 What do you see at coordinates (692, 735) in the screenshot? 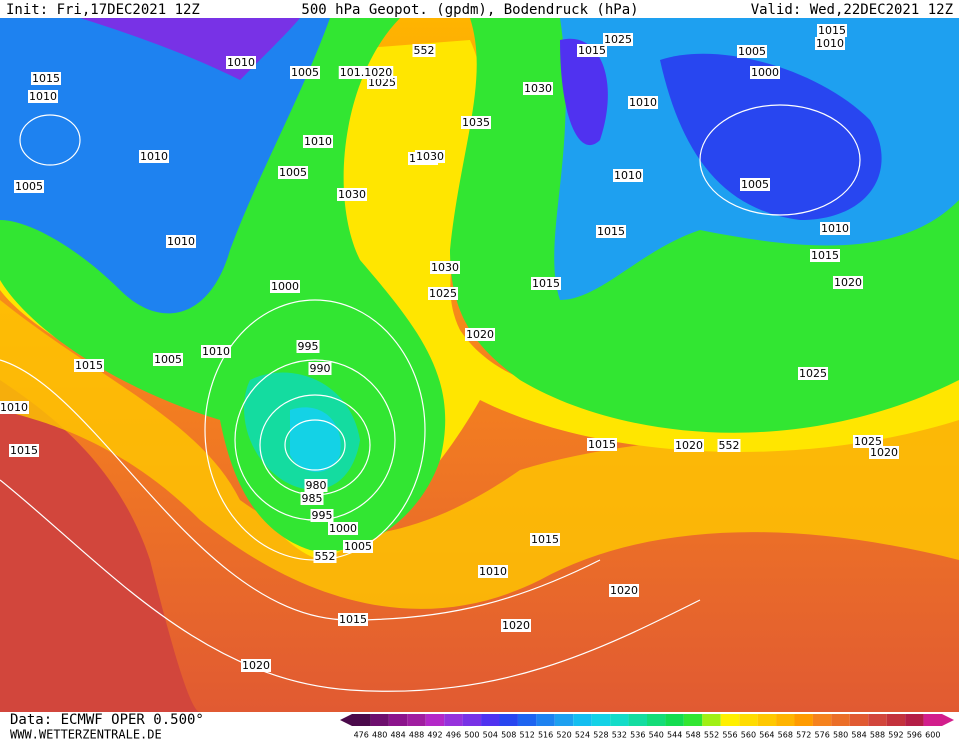
I see `scale-label: 548` at bounding box center [692, 735].